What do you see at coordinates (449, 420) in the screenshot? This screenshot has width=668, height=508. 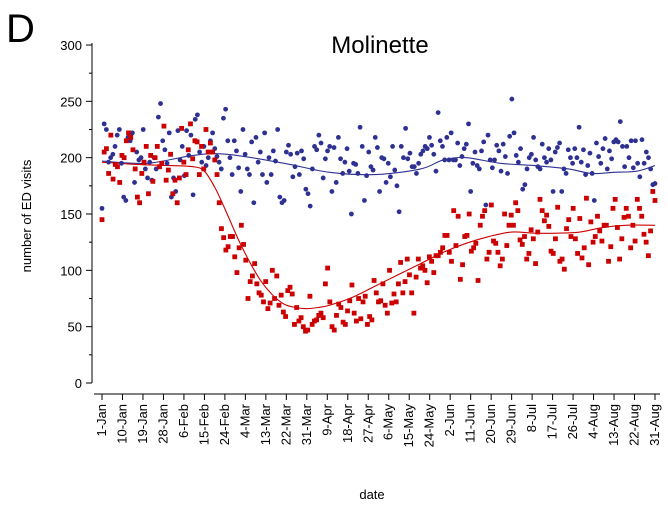 I see `x-tick-label: 2-Jun` at bounding box center [449, 420].